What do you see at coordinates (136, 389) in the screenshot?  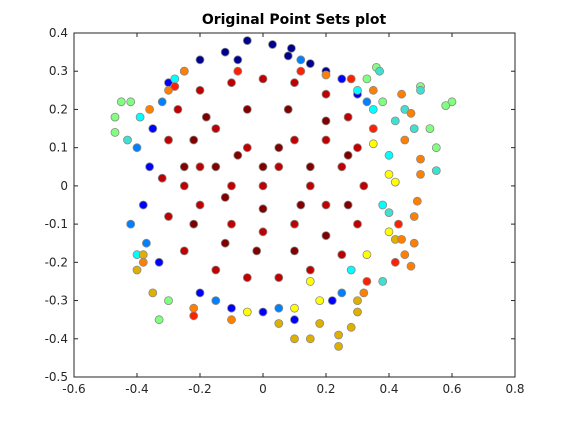 I see `x-tick-label: -0.4` at bounding box center [136, 389].